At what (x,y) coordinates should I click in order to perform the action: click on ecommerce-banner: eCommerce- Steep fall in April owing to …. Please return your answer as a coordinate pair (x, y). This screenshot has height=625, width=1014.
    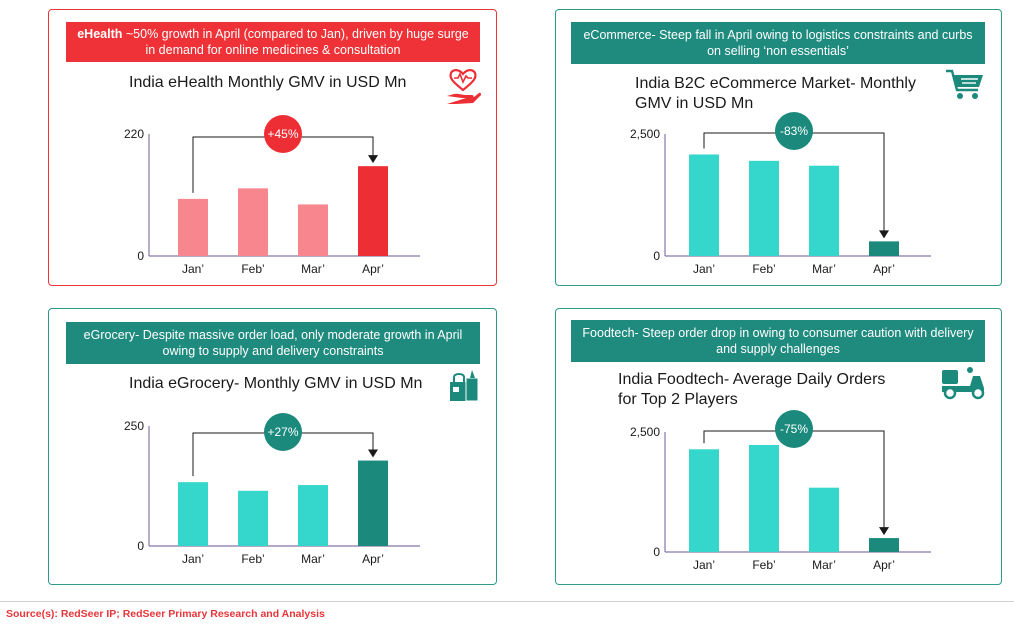
    Looking at the image, I should click on (778, 43).